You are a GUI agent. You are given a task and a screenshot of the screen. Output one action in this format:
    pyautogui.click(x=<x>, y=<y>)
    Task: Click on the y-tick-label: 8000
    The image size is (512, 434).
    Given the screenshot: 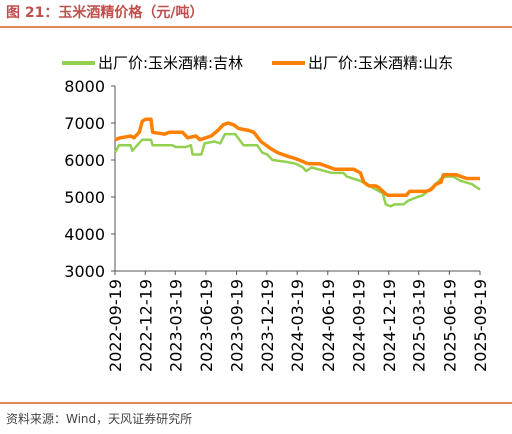 What is the action you would take?
    pyautogui.click(x=84, y=86)
    